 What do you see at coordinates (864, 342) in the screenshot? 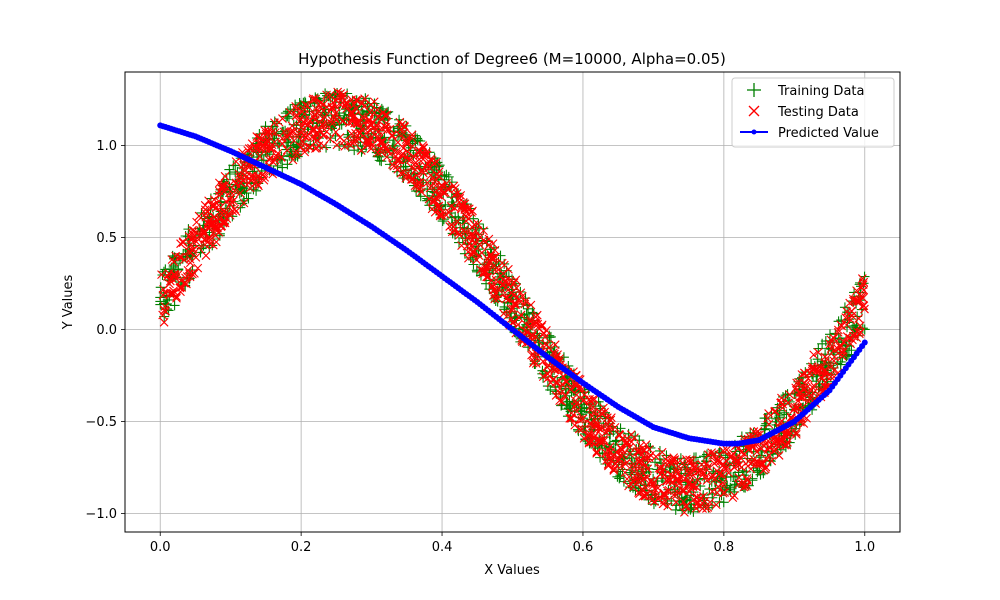
I see `predicted-point` at bounding box center [864, 342].